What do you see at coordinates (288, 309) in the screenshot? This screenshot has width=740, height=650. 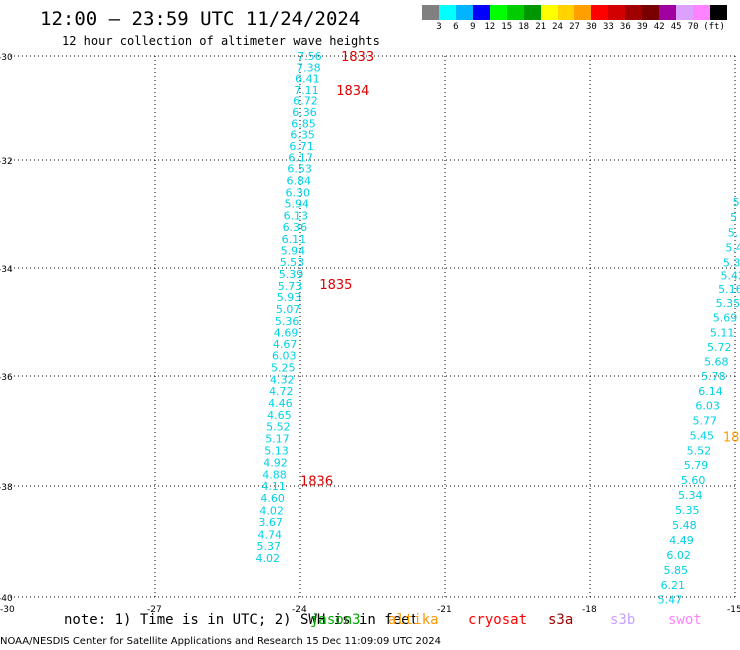 I see `wave-height-label: 5.07` at bounding box center [288, 309].